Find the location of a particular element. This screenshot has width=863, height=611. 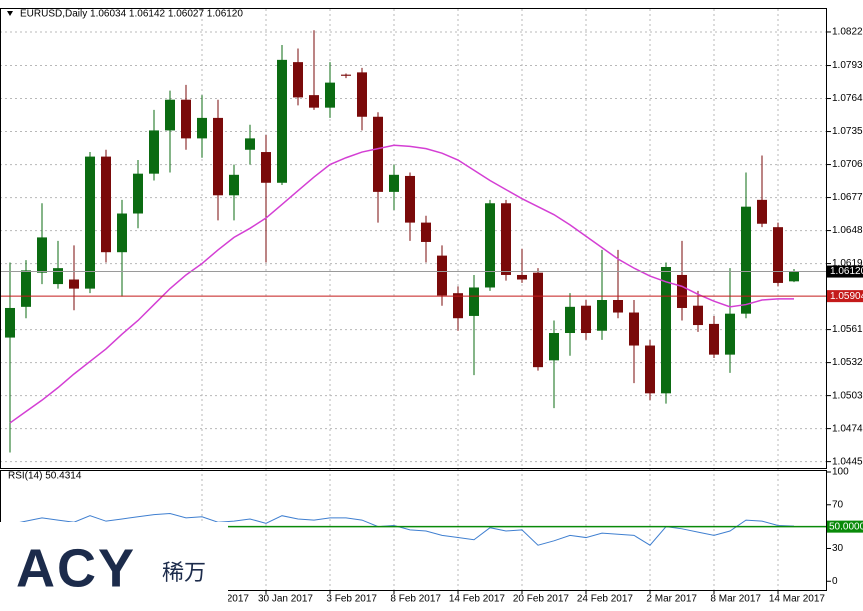

y-tick-label: 1.07350 is located at coordinates (847, 131).